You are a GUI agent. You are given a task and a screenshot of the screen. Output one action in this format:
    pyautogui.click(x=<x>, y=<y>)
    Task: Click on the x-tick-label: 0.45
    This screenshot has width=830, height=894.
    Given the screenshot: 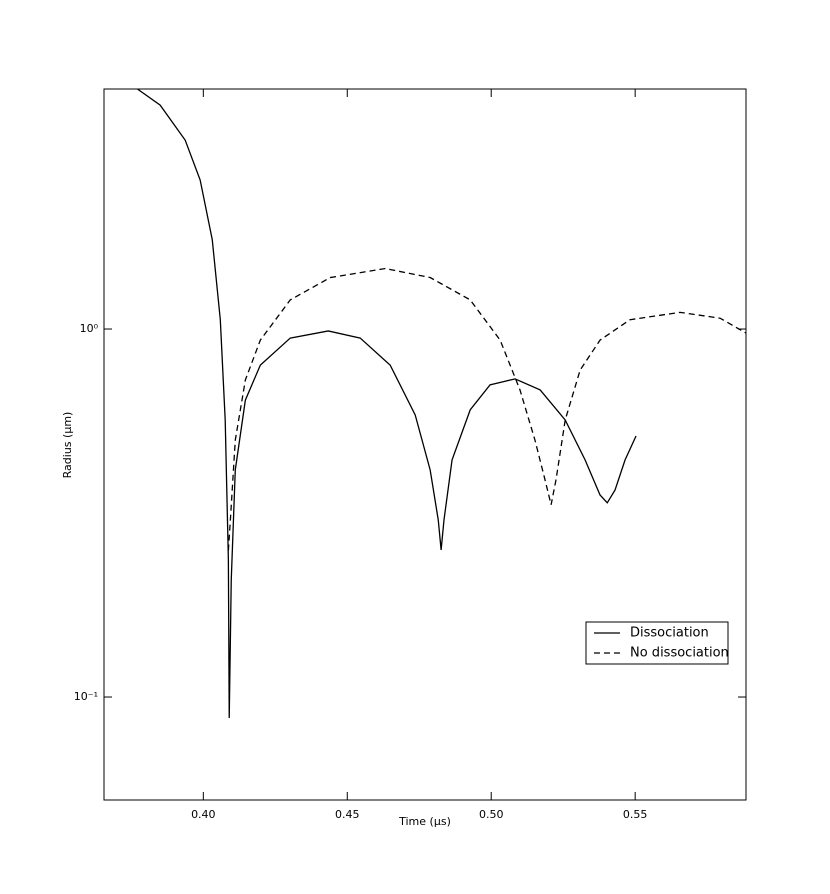 What is the action you would take?
    pyautogui.click(x=347, y=814)
    